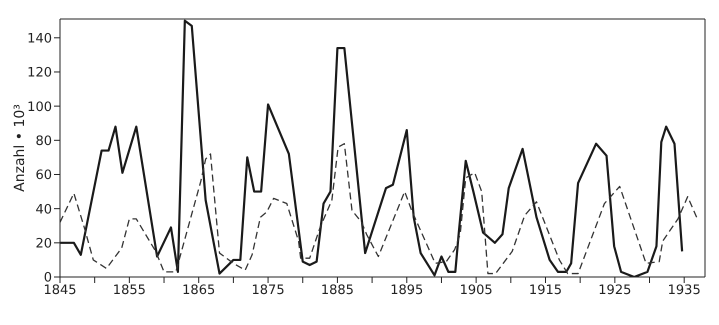 The height and width of the screenshot is (325, 719). Describe the element at coordinates (39, 73) in the screenshot. I see `y-tick-label: 120` at that location.